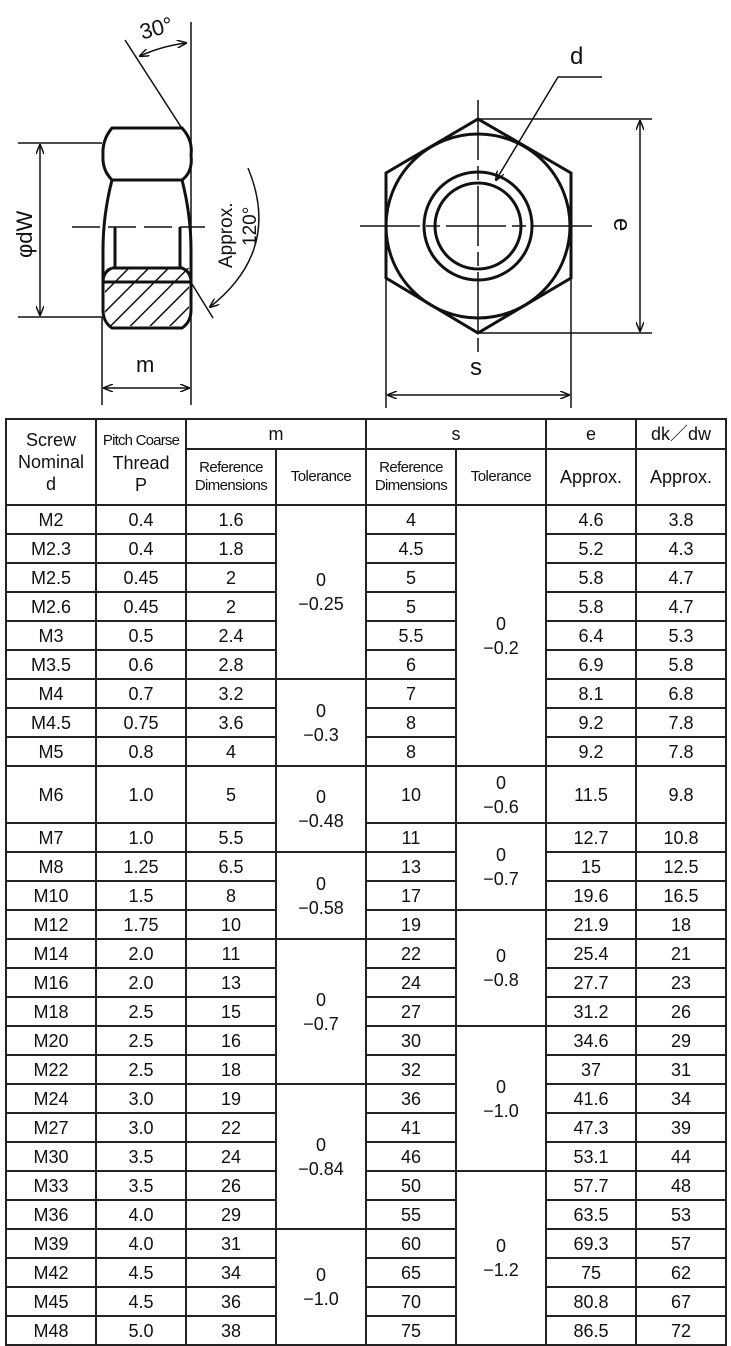 The width and height of the screenshot is (731, 1346). I want to click on cell-screw-size: M39, so click(51, 1243).